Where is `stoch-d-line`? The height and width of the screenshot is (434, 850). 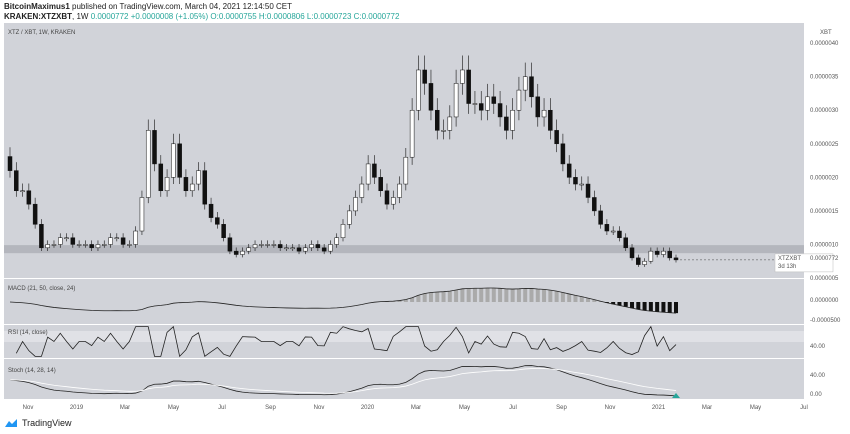 stoch-d-line is located at coordinates (343, 381).